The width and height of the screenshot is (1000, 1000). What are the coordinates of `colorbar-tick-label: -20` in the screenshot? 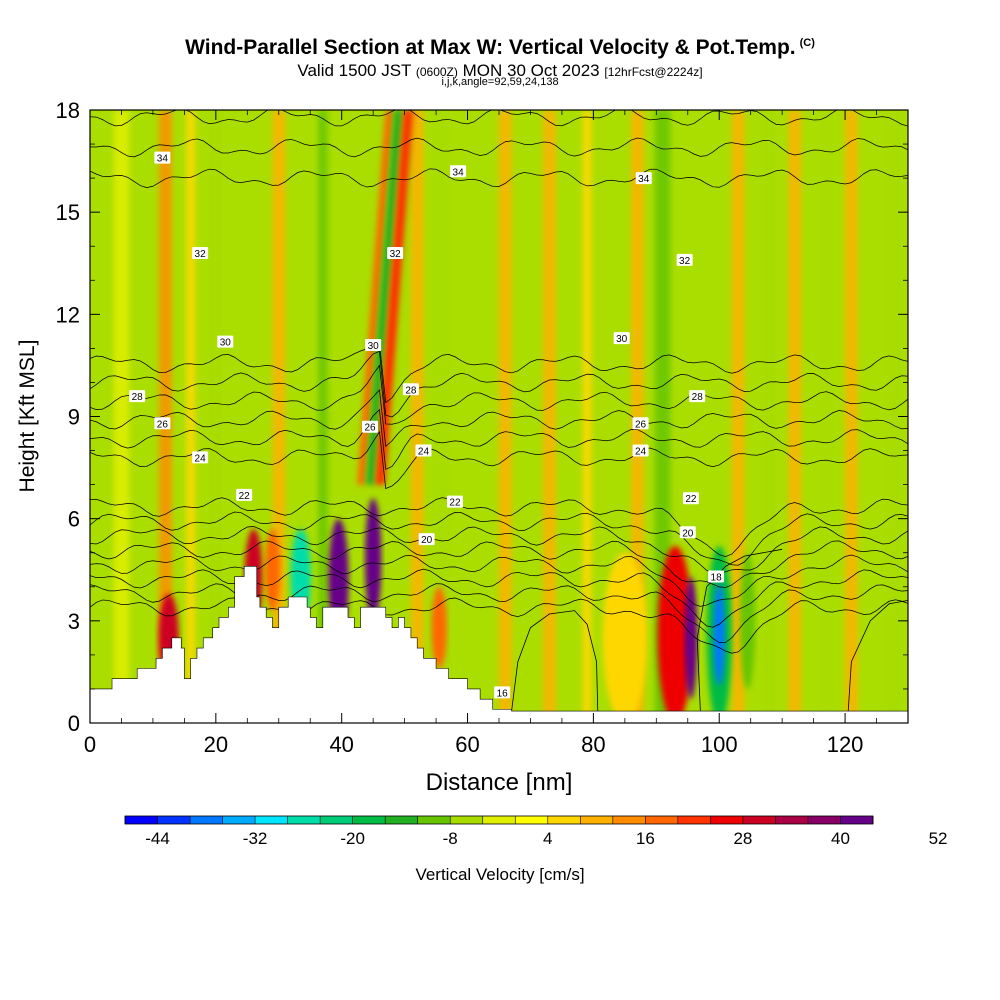 It's located at (352, 838).